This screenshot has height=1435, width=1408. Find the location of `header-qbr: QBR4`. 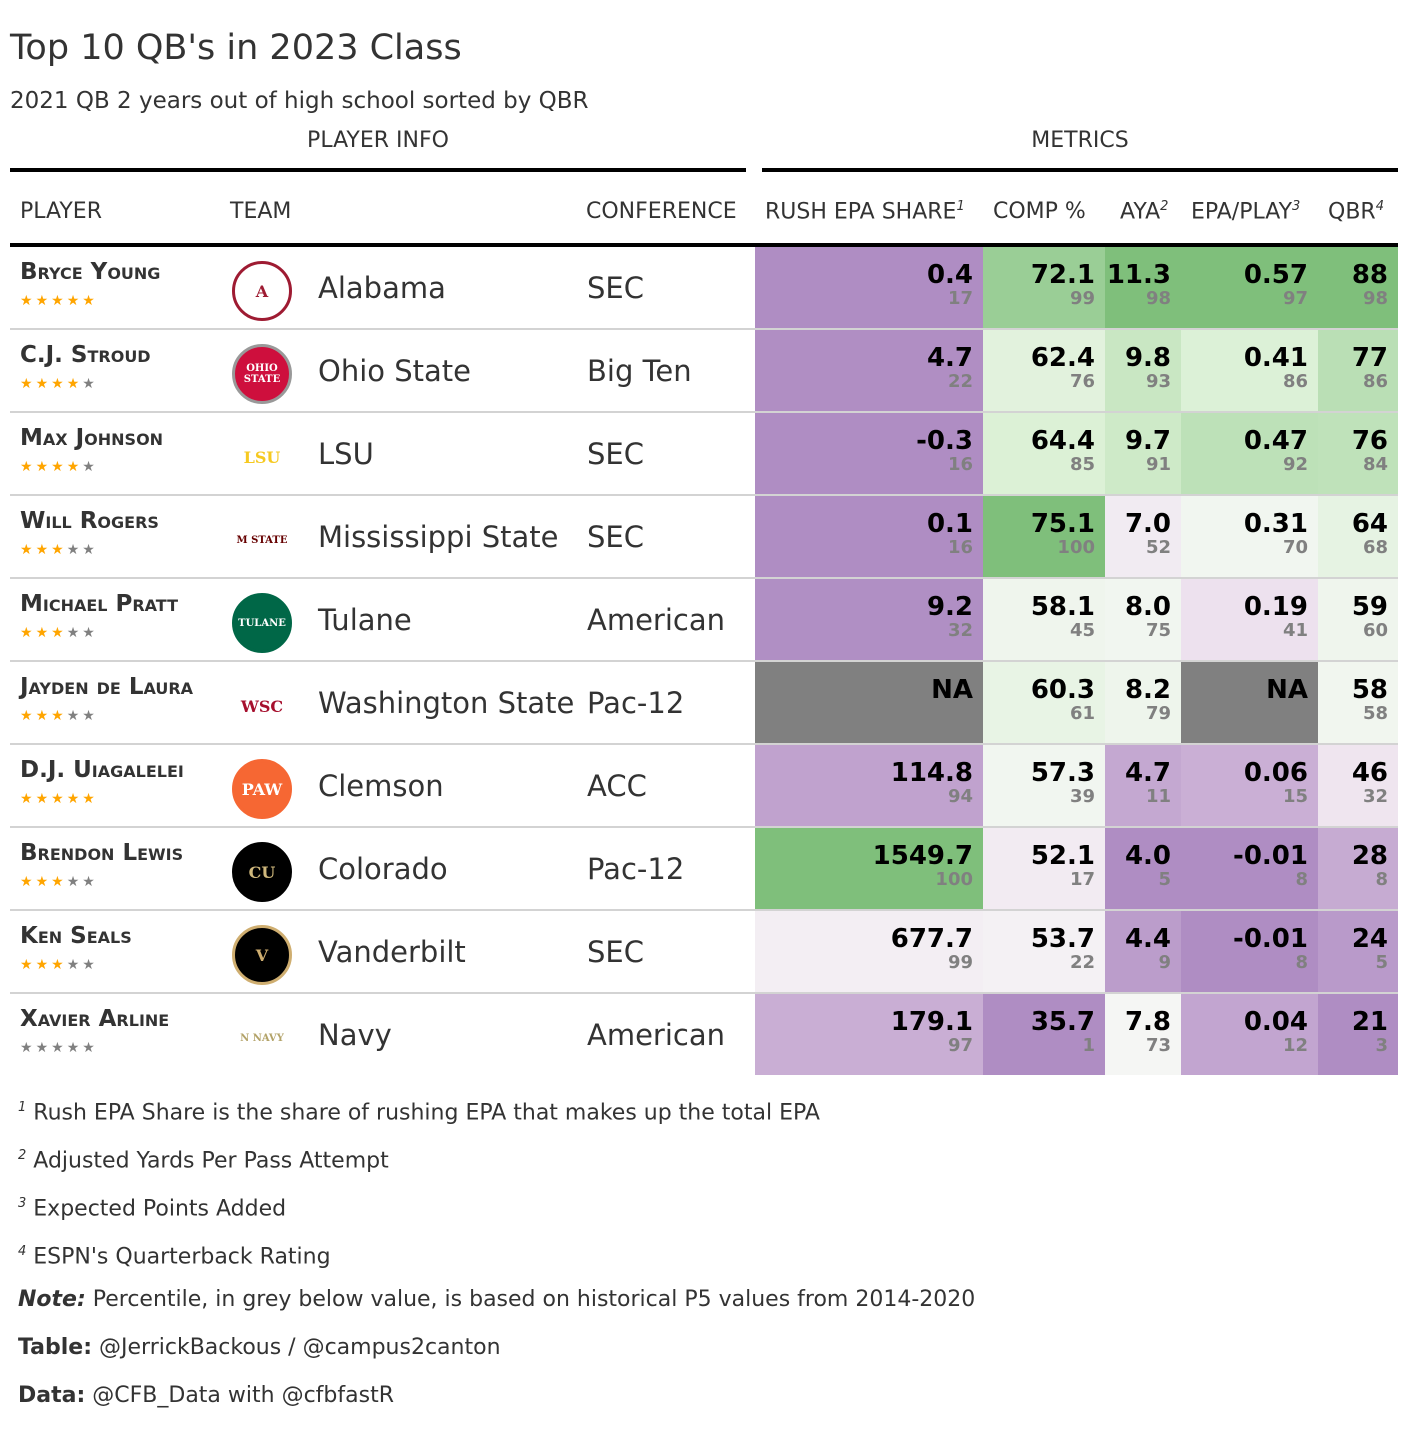

header-qbr: QBR4 is located at coordinates (1356, 211).